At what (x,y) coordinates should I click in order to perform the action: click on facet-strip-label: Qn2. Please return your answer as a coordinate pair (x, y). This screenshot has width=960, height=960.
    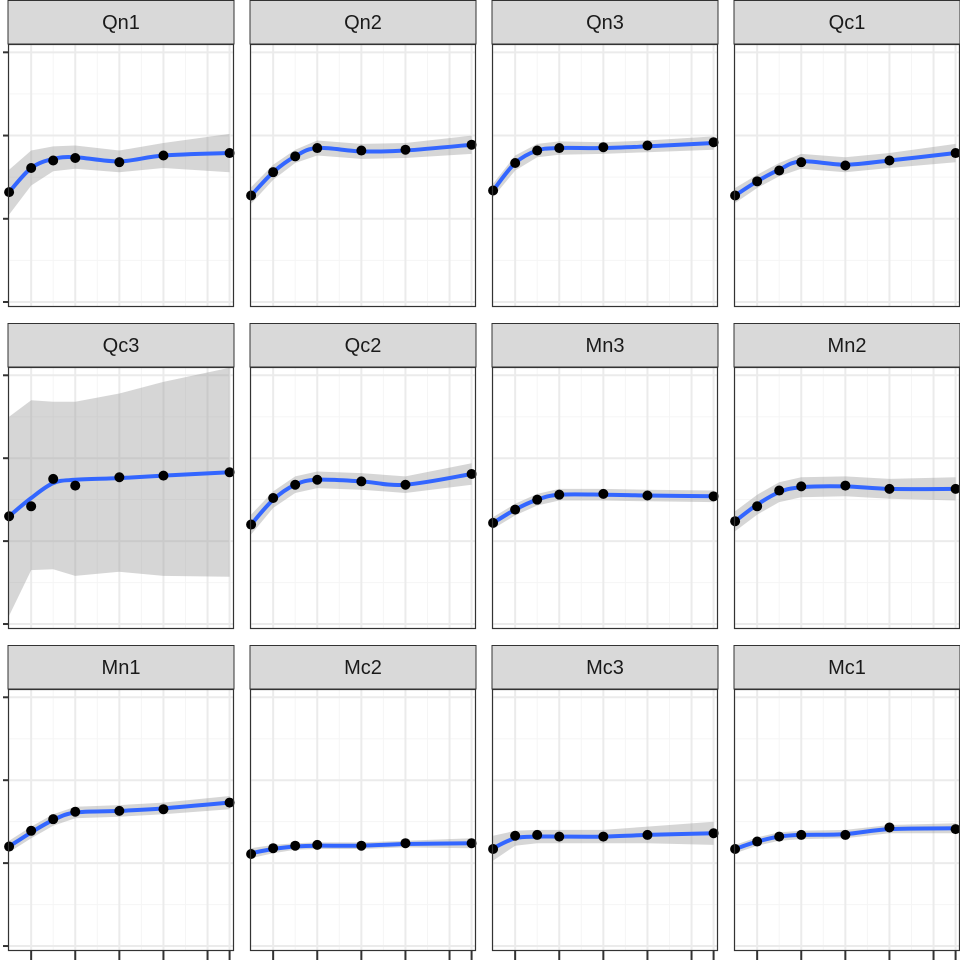
    Looking at the image, I should click on (363, 23).